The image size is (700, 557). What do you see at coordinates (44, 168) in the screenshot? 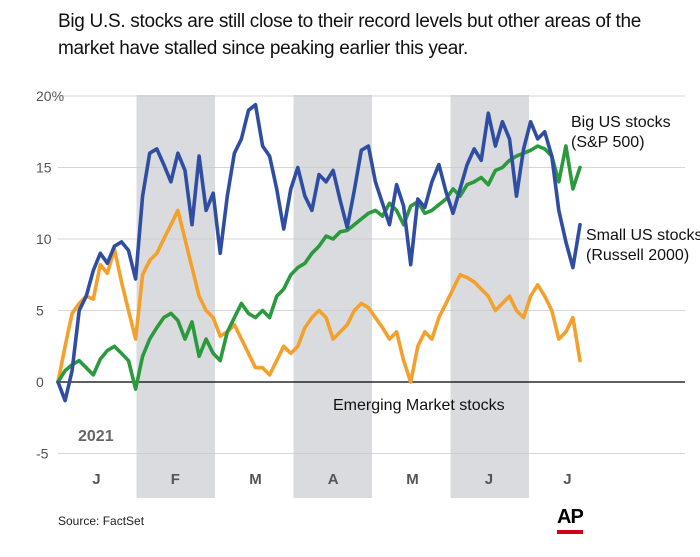
I see `y-tick-label: 15` at bounding box center [44, 168].